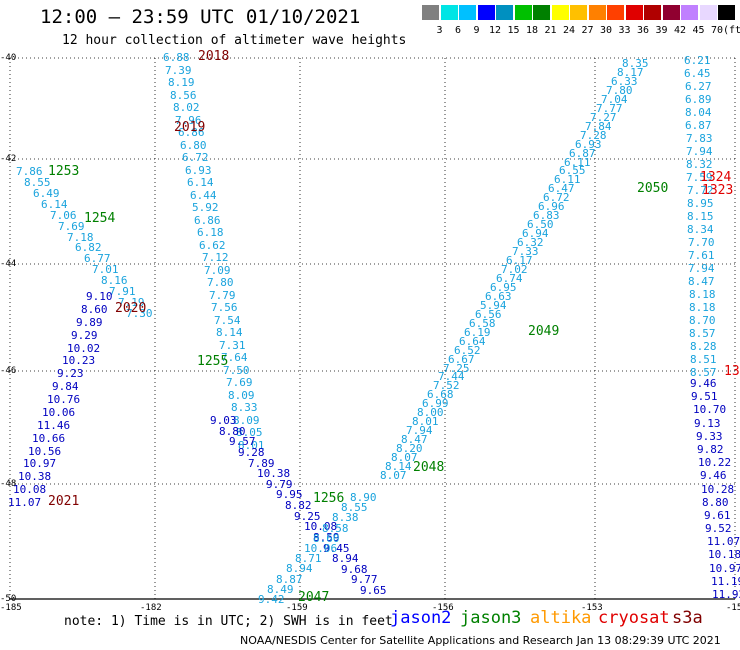 This screenshot has width=740, height=650. Describe the element at coordinates (314, 597) in the screenshot. I see `pass-time-label: 2047` at that location.